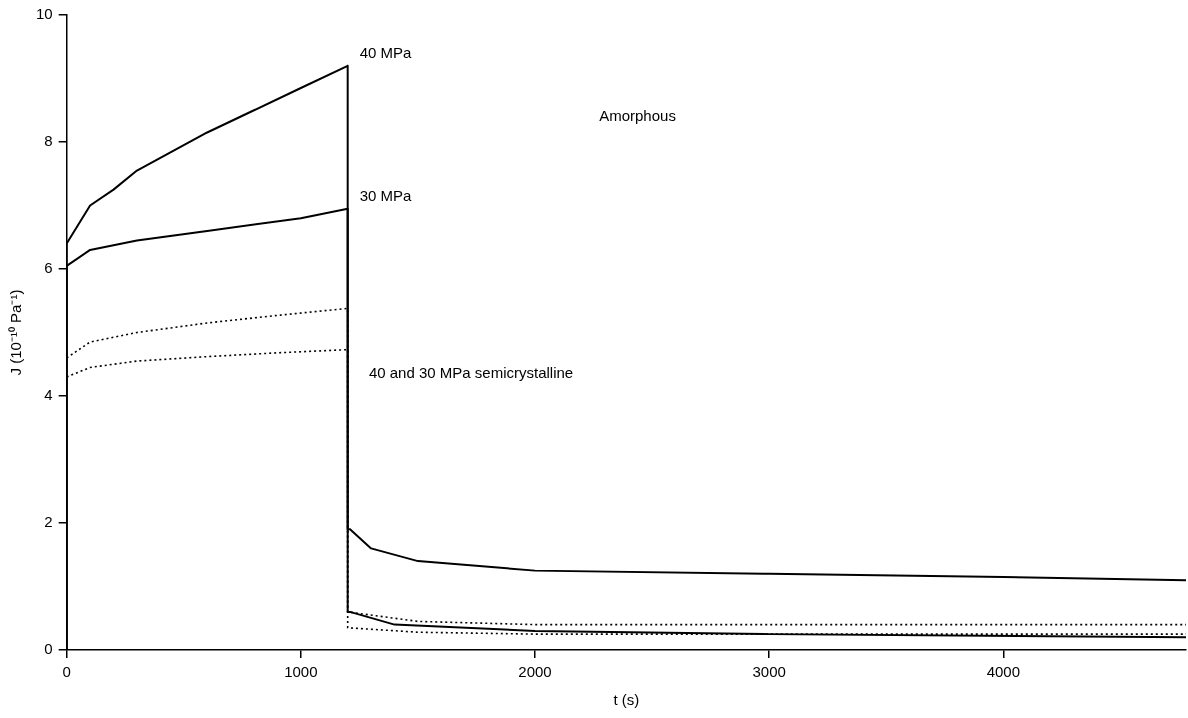  Describe the element at coordinates (471, 372) in the screenshot. I see `annotation: 40 and 30 MPa semicrystalline` at that location.